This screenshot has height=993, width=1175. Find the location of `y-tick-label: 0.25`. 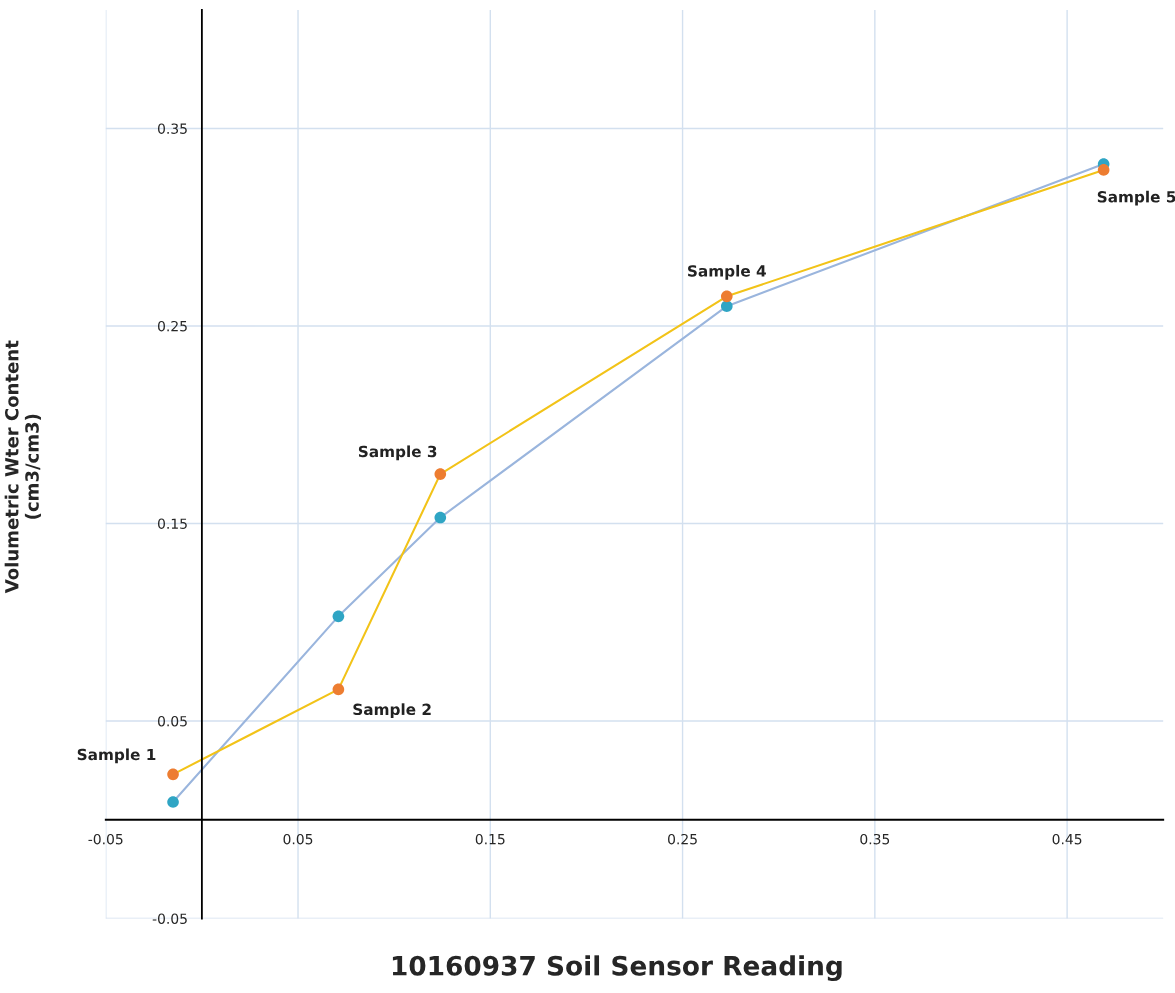

y-tick-label: 0.25 is located at coordinates (172, 326).